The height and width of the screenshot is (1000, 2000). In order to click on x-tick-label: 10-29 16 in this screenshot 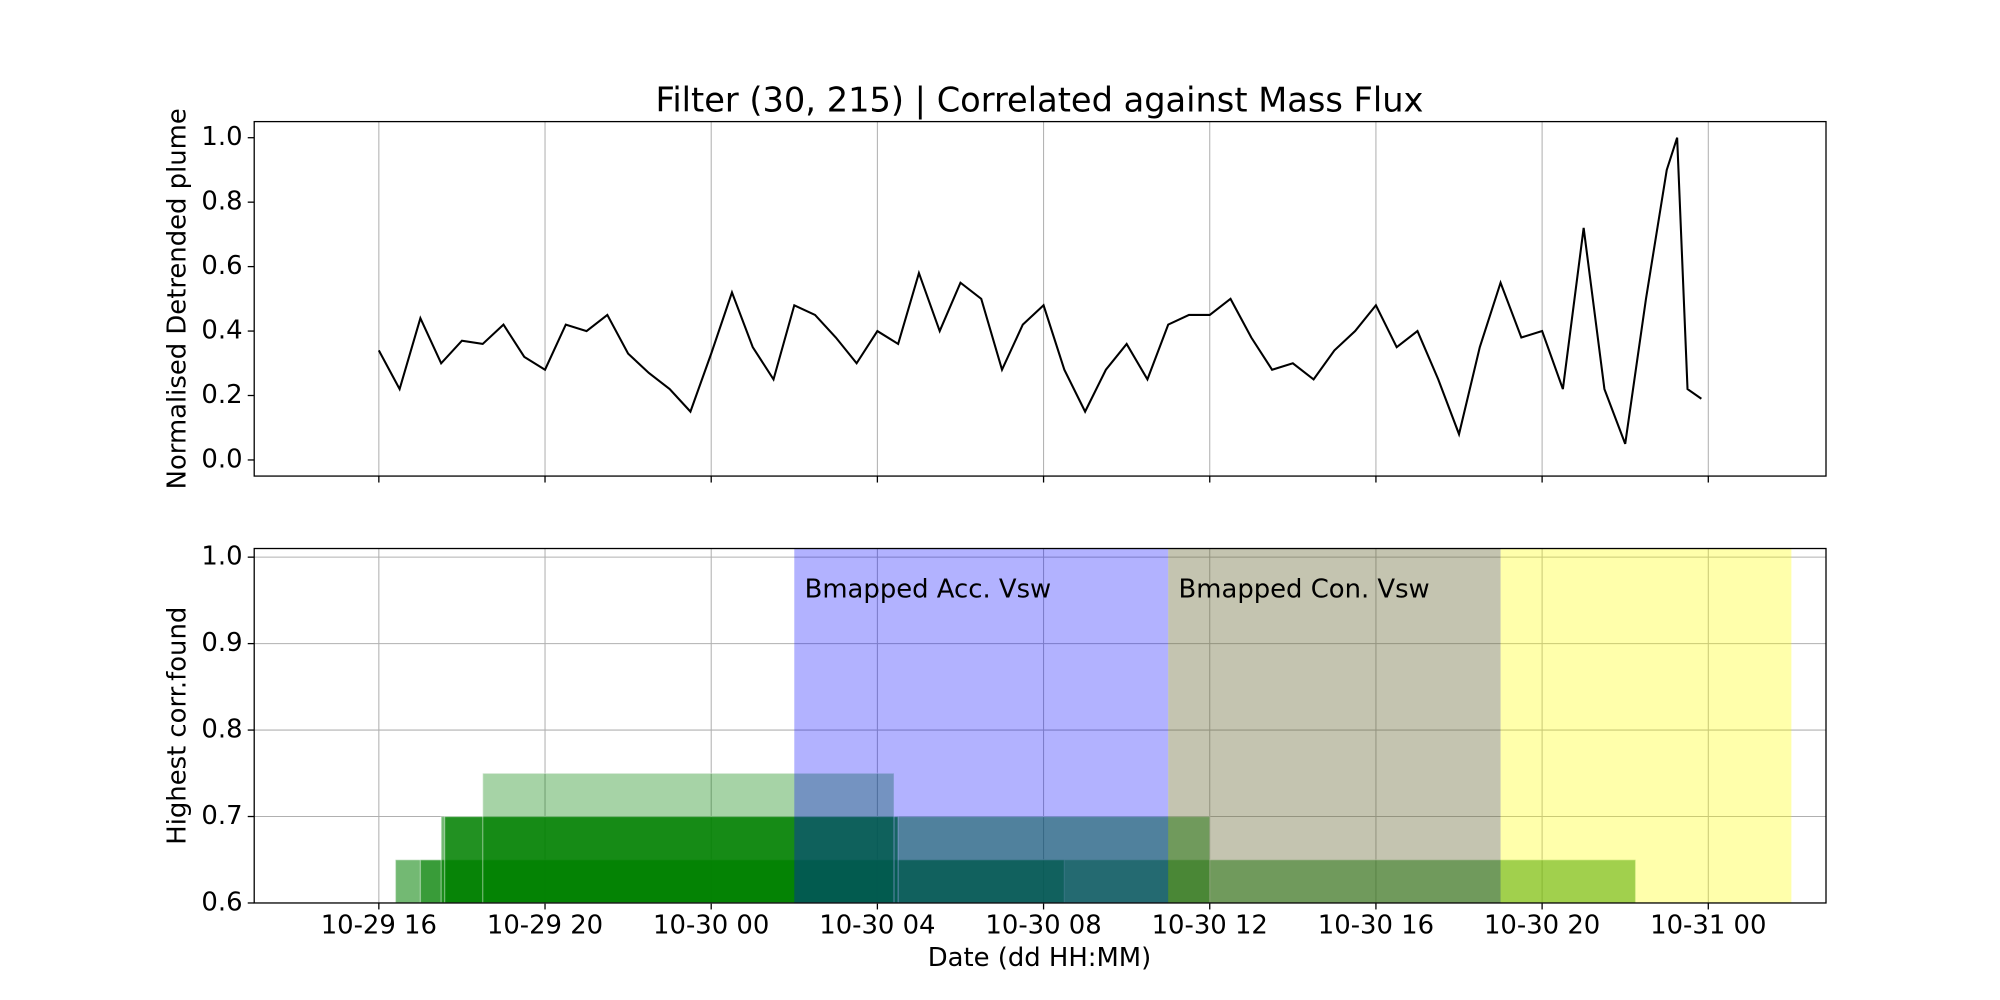, I will do `click(379, 926)`.